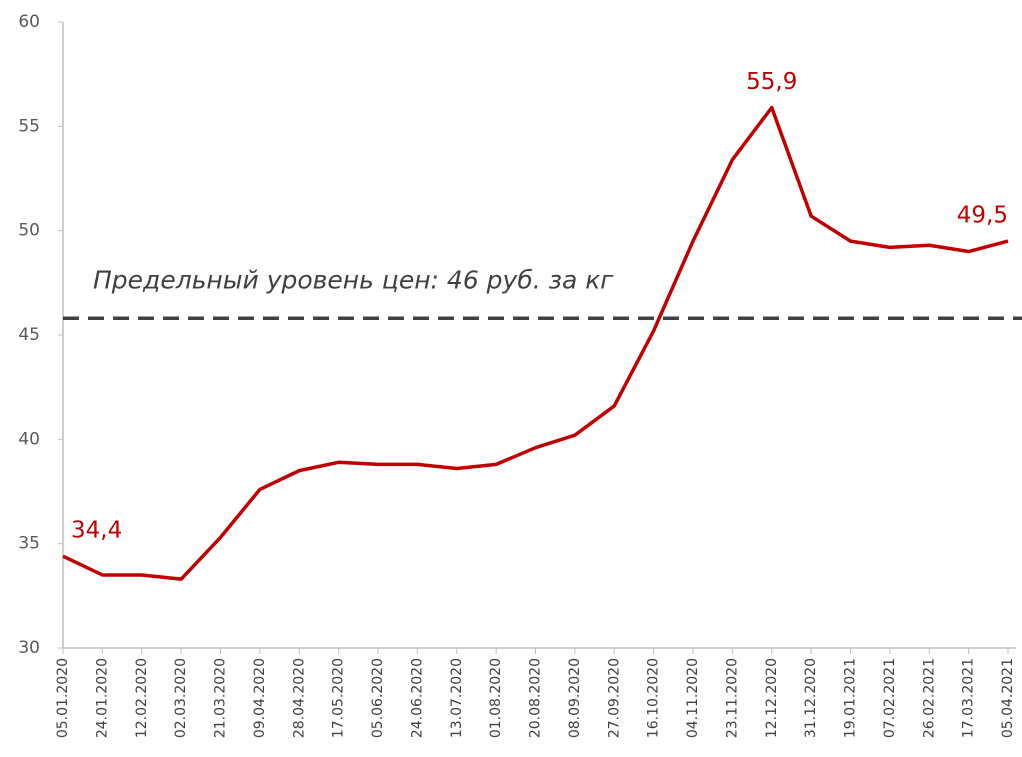  What do you see at coordinates (457, 698) in the screenshot?
I see `x-tick-label: 13.07.2020` at bounding box center [457, 698].